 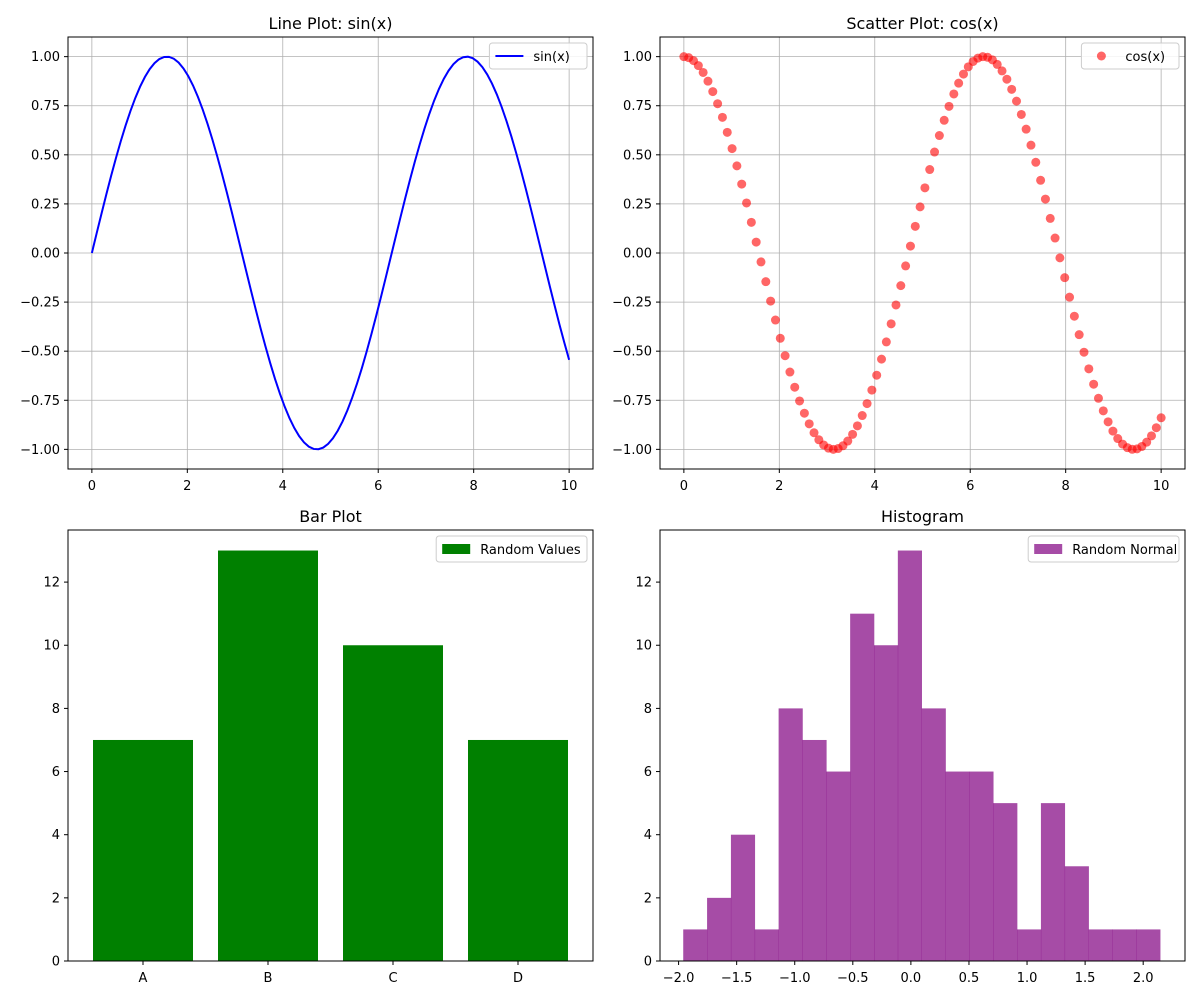 I want to click on y-tick-label: 12, so click(x=643, y=583).